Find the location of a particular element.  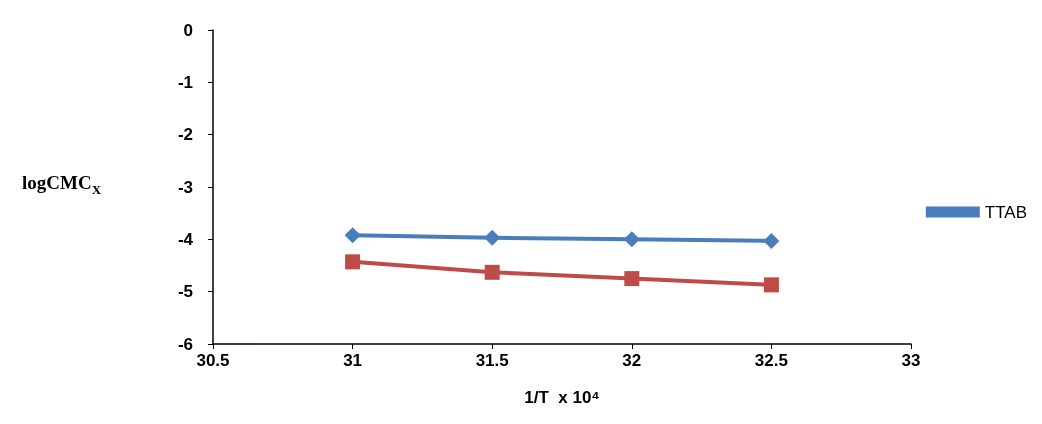

legend-label: TTAB is located at coordinates (1005, 212).